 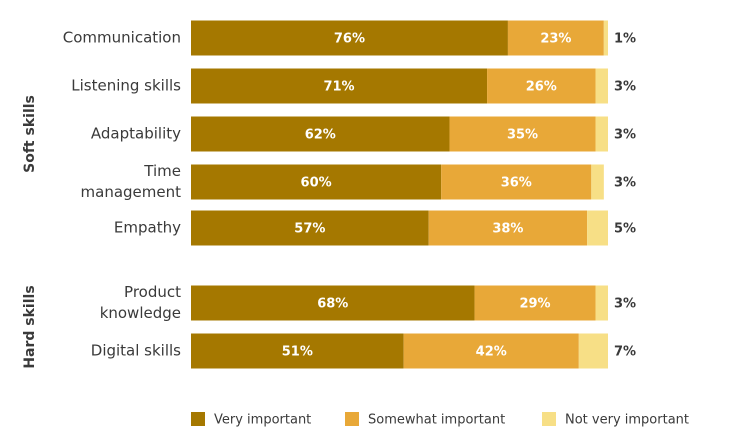 I want to click on category-label-listening-skills: Listening skills, so click(x=126, y=86).